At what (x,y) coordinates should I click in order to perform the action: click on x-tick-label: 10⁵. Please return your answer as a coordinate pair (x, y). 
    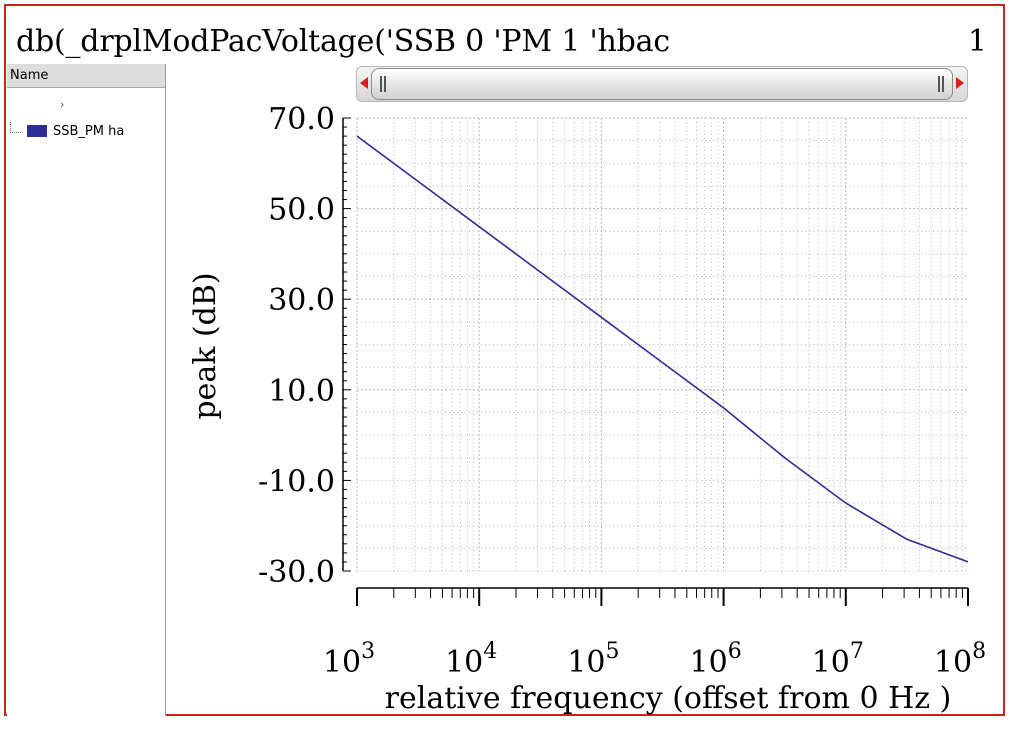
    Looking at the image, I should click on (593, 659).